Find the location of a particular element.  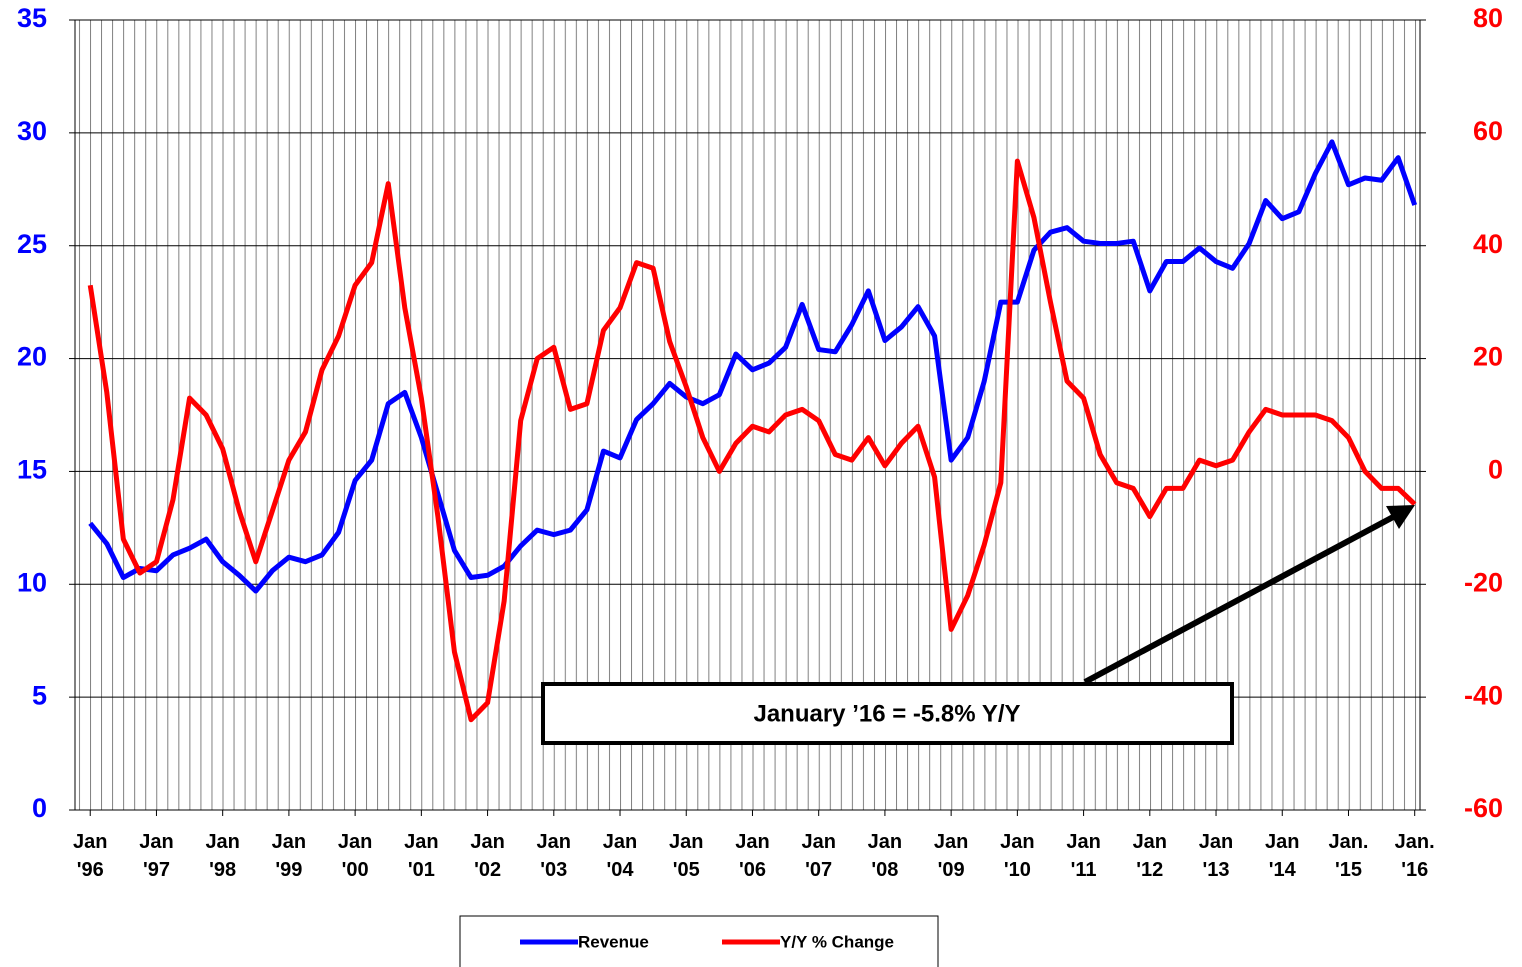

y2-tick-label: -60 is located at coordinates (1483, 808).